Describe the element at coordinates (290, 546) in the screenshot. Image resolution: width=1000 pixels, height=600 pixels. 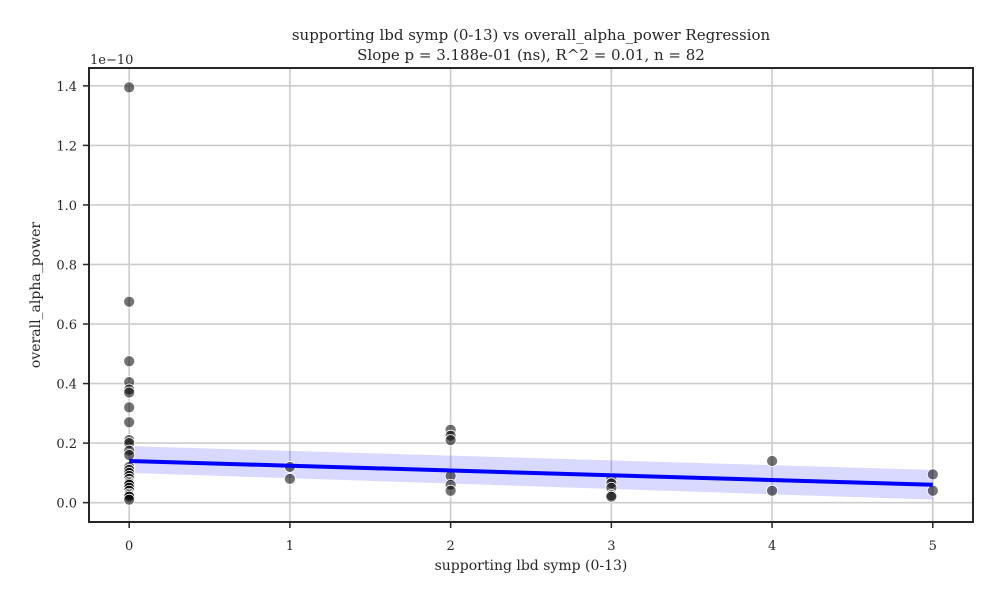
I see `x-tick-label: 1` at that location.